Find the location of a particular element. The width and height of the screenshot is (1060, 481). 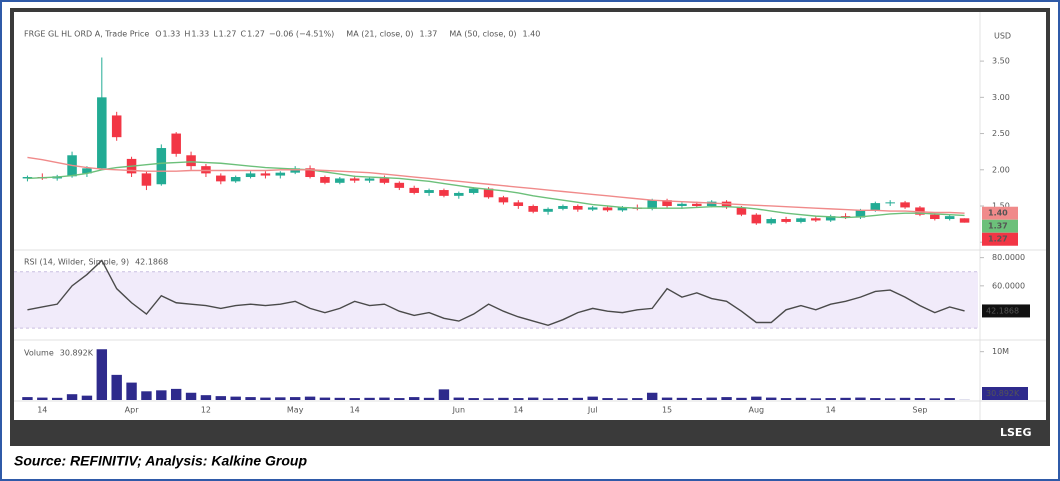

x-tick-label: Apr is located at coordinates (132, 410).